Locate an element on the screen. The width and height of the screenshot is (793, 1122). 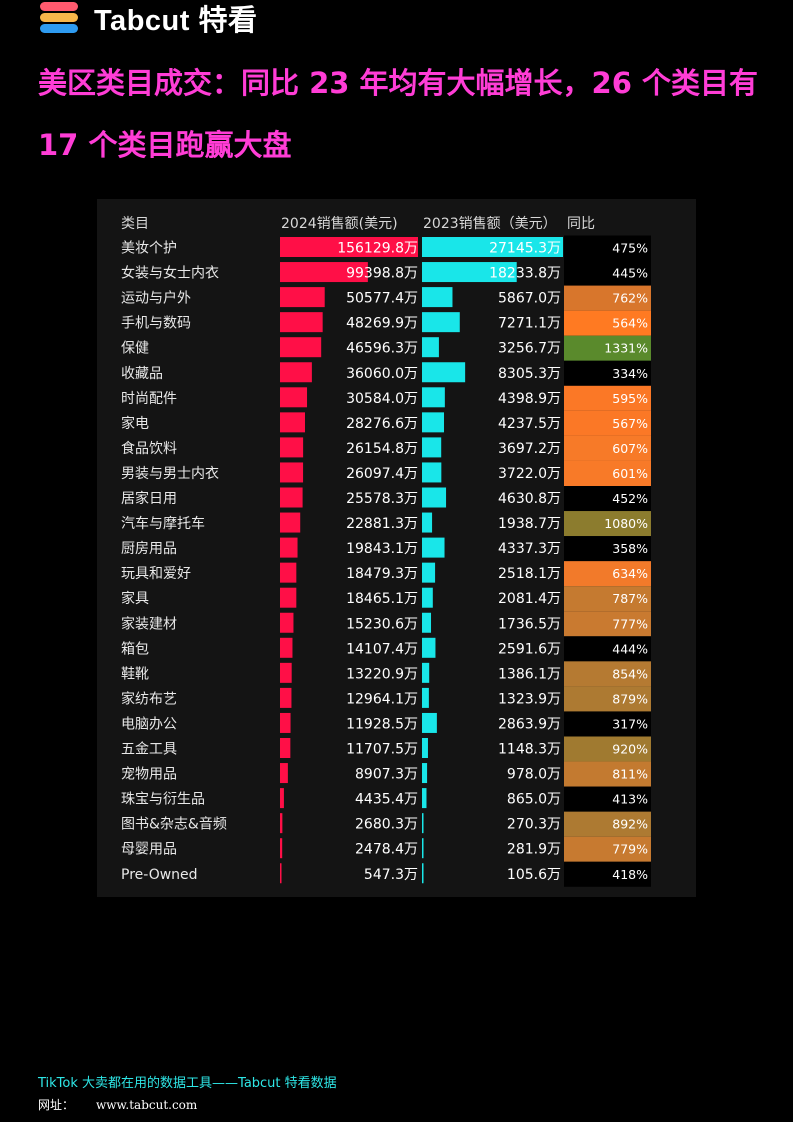
value-2023: 281.9万 is located at coordinates (534, 850).